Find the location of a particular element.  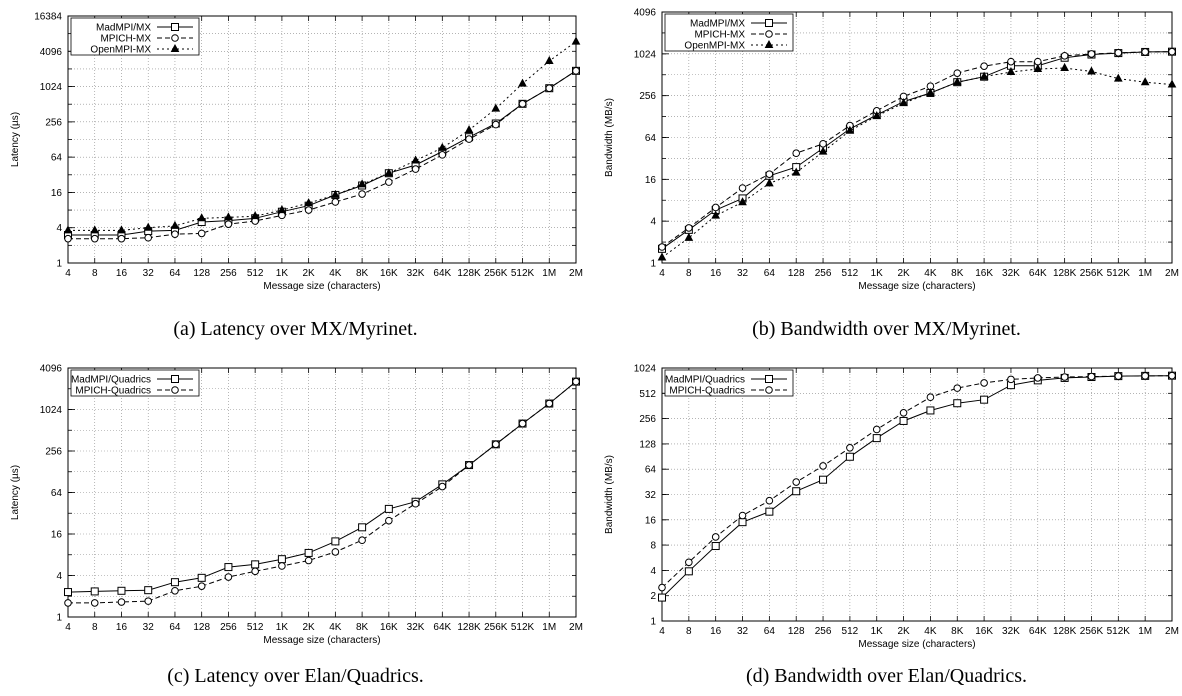

x-tick-label: 16K is located at coordinates (389, 273).